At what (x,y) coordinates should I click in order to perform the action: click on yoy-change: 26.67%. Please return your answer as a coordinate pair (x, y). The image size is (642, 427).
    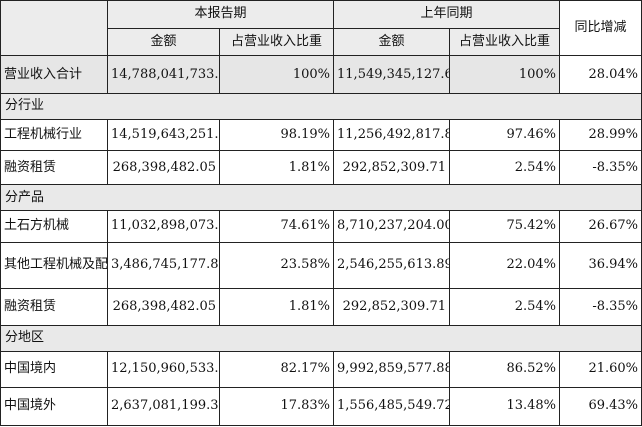
    Looking at the image, I should click on (600, 226).